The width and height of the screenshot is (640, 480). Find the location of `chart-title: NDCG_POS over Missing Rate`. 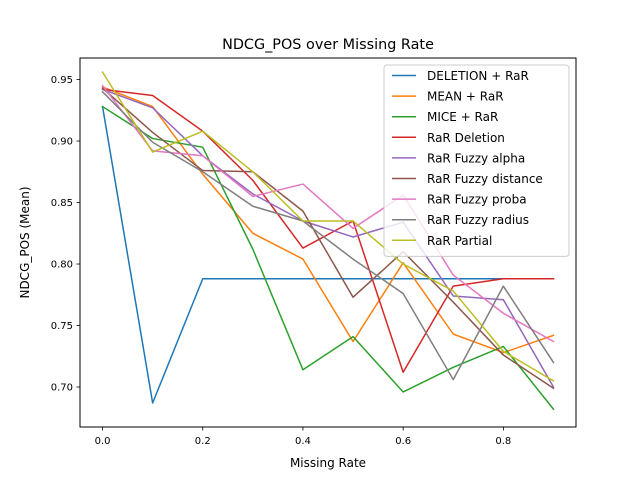

chart-title: NDCG_POS over Missing Rate is located at coordinates (328, 45).